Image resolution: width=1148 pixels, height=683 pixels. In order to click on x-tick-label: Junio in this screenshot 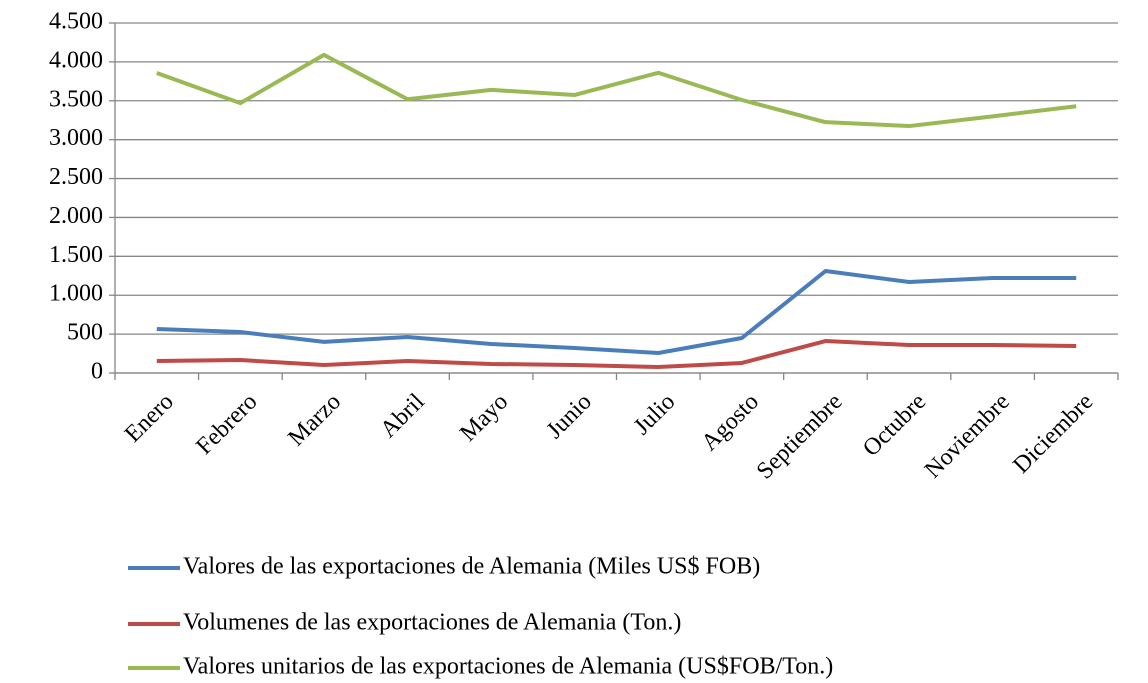, I will do `click(569, 416)`.